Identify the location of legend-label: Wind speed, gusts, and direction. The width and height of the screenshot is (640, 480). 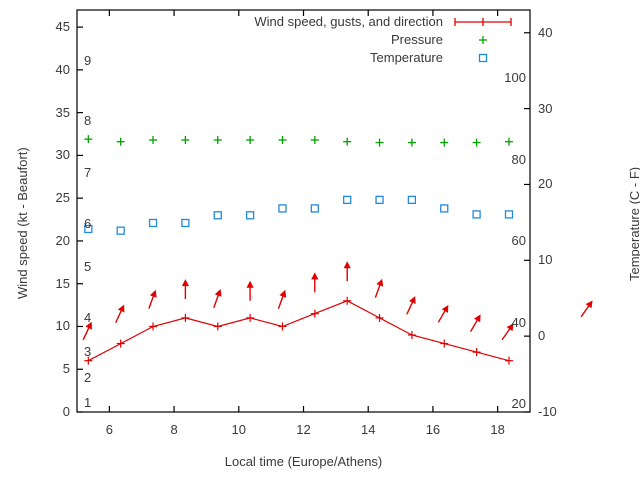
(348, 21).